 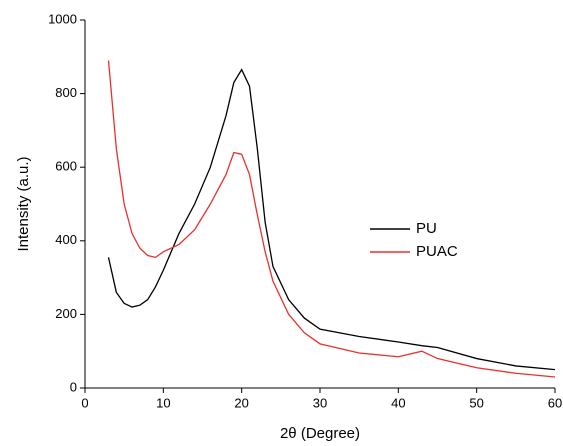 What do you see at coordinates (398, 402) in the screenshot?
I see `x-tick-label: 40` at bounding box center [398, 402].